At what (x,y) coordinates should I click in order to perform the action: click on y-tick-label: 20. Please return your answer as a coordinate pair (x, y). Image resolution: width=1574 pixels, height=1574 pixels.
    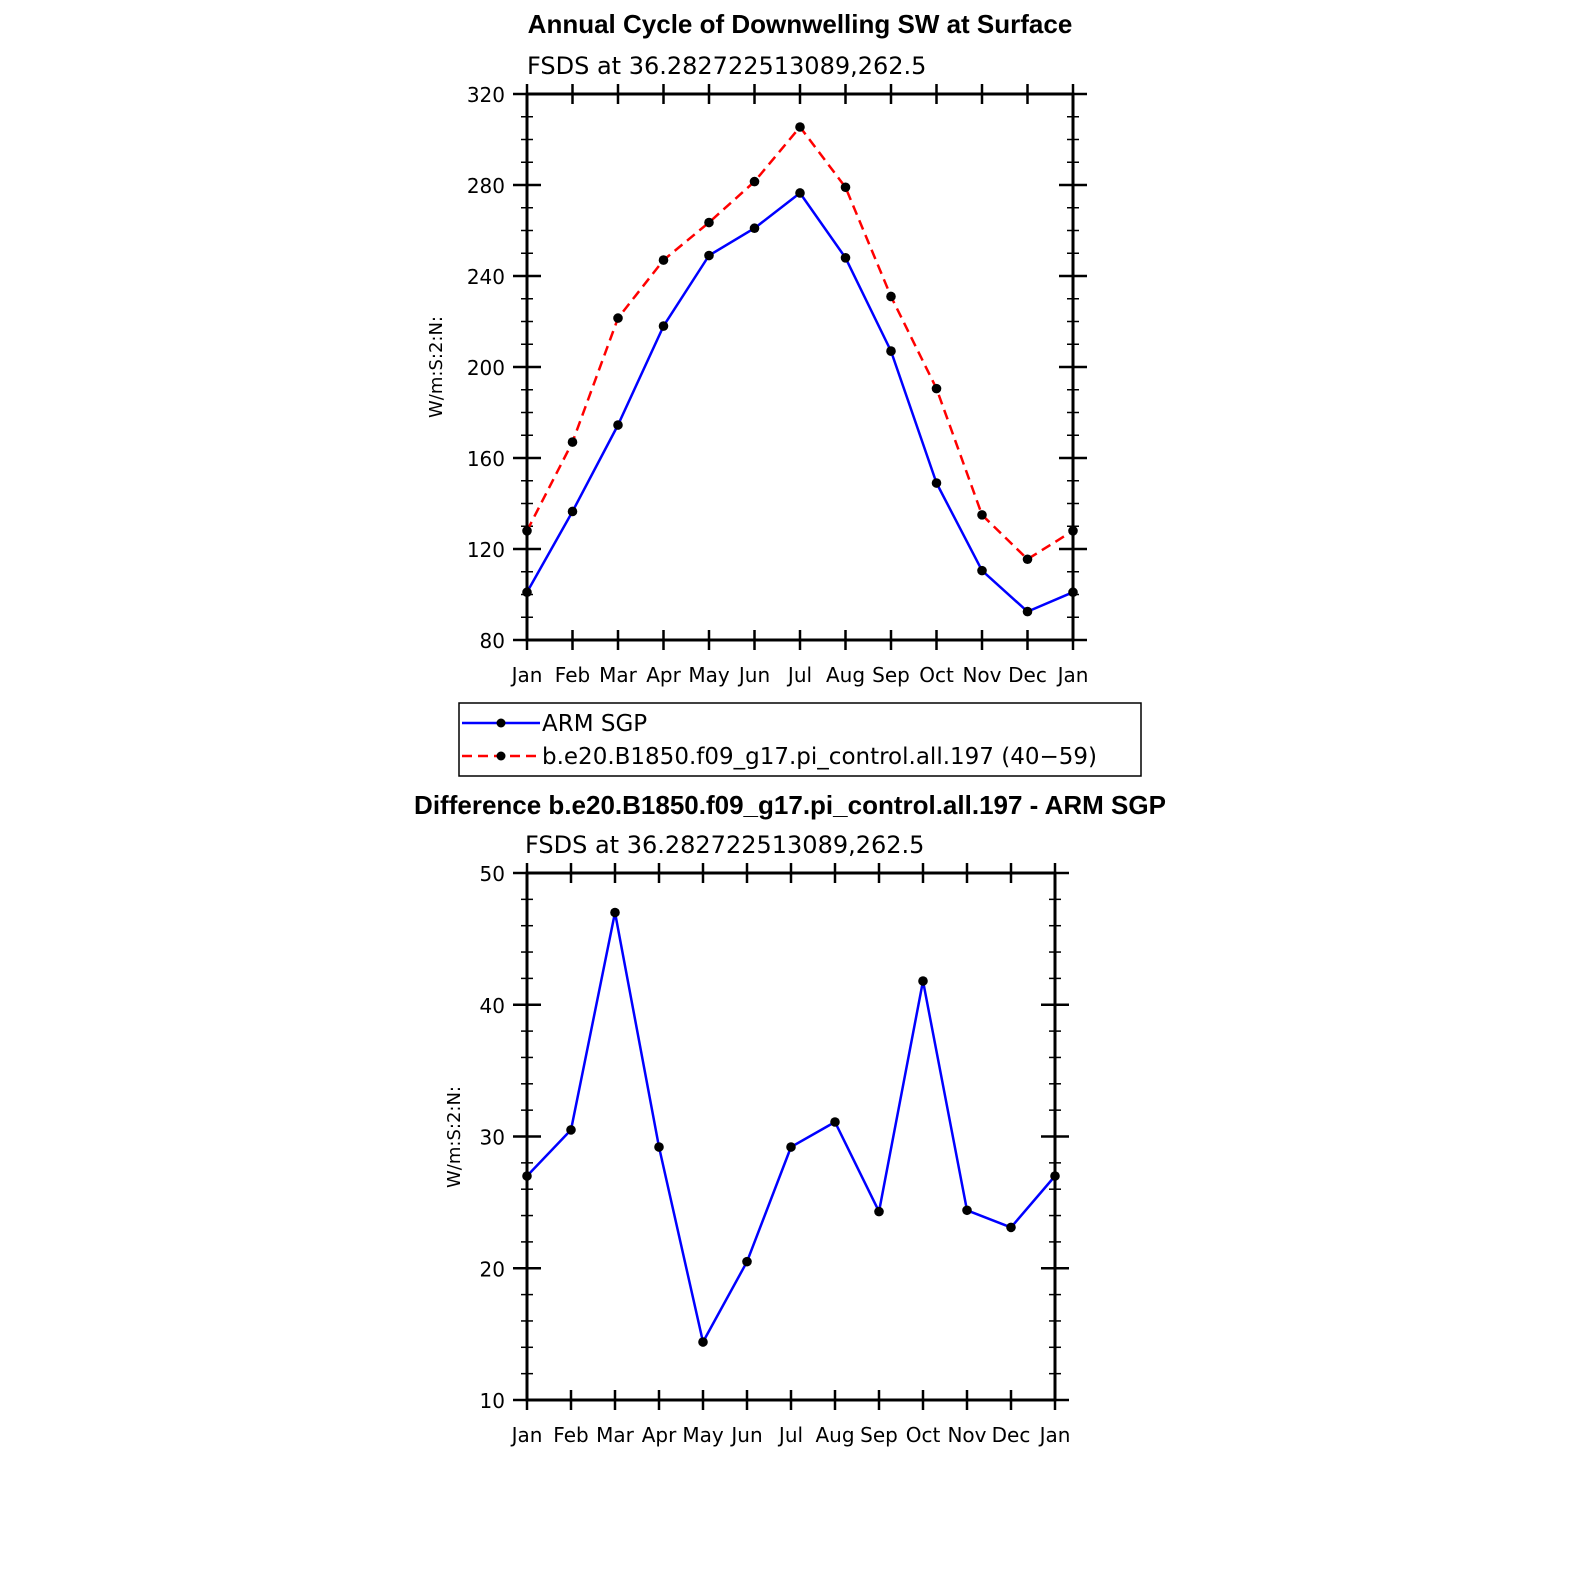
    Looking at the image, I should click on (492, 1269).